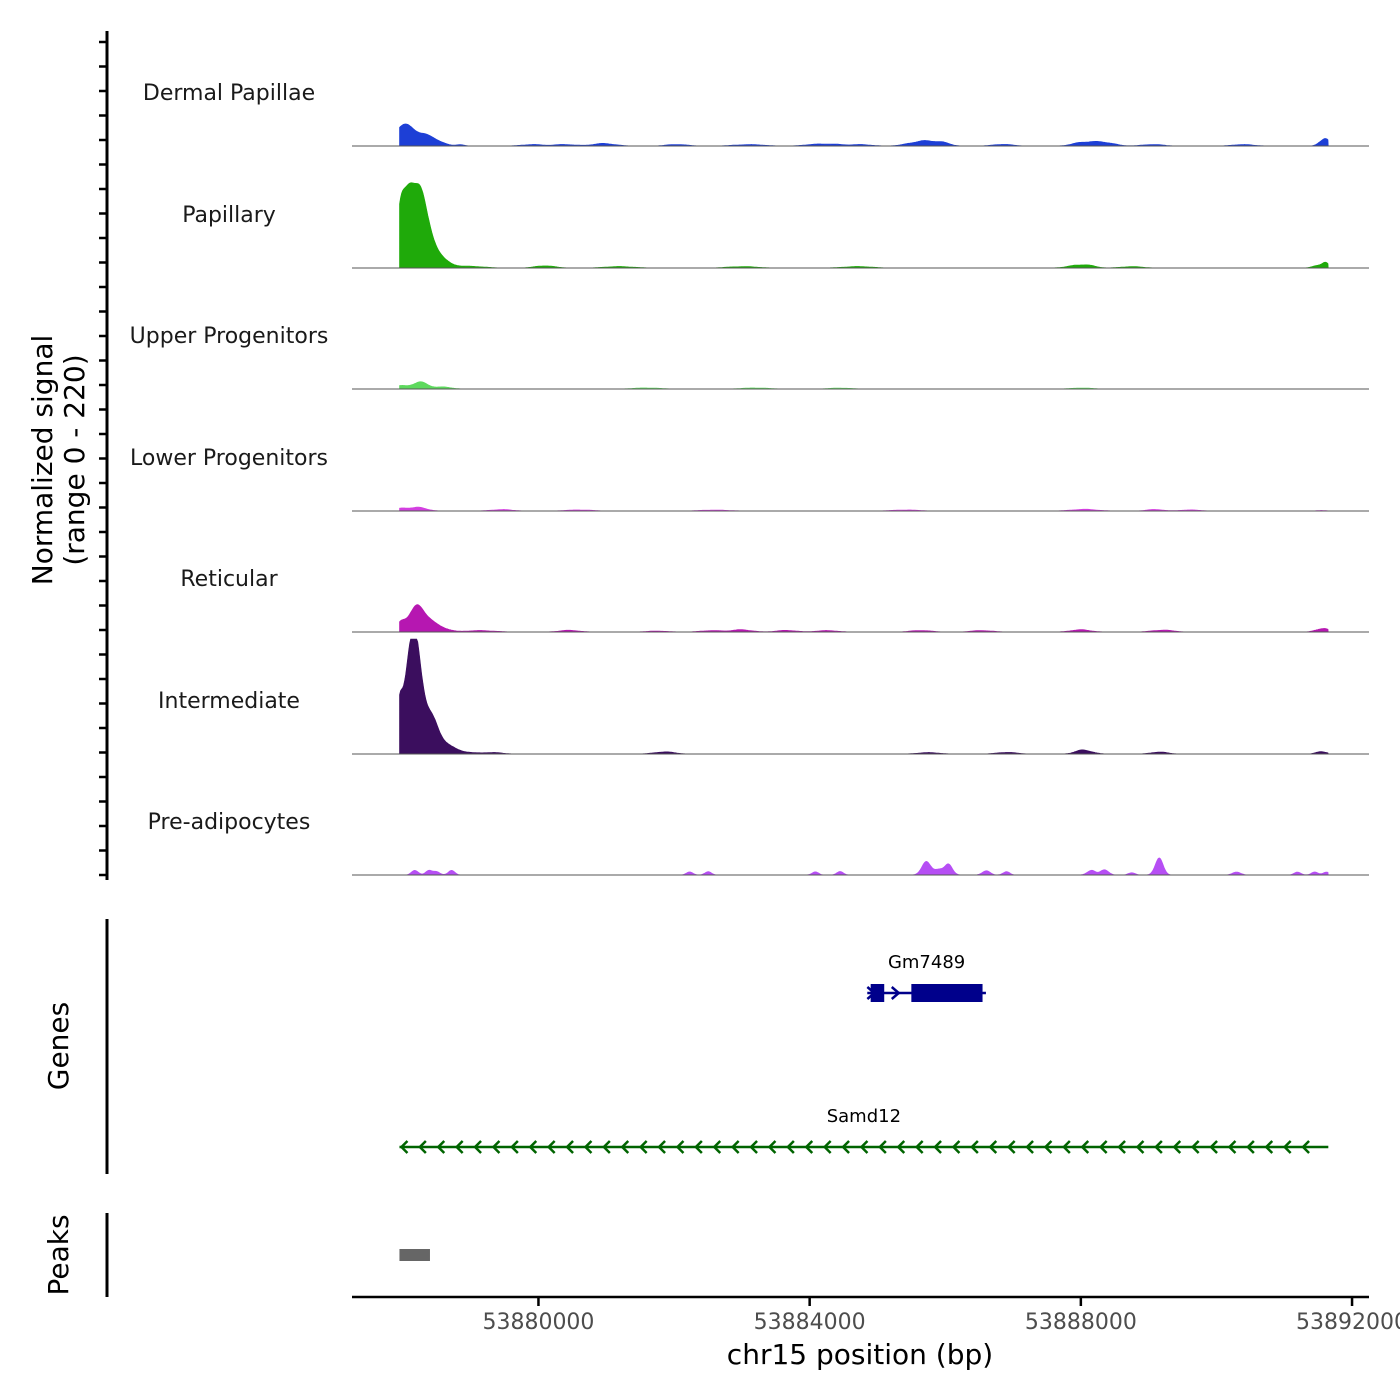  I want to click on x-tick-label-2: 53888000, so click(1081, 1322).